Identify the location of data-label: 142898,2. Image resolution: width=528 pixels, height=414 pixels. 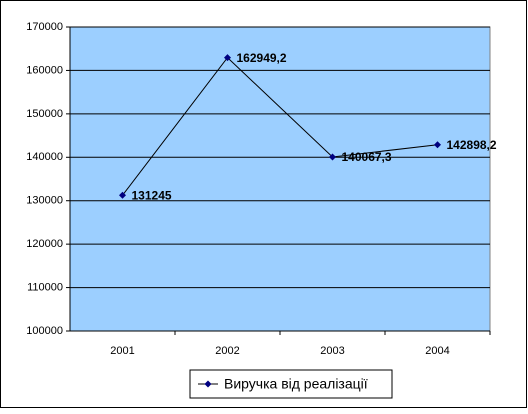
(472, 145).